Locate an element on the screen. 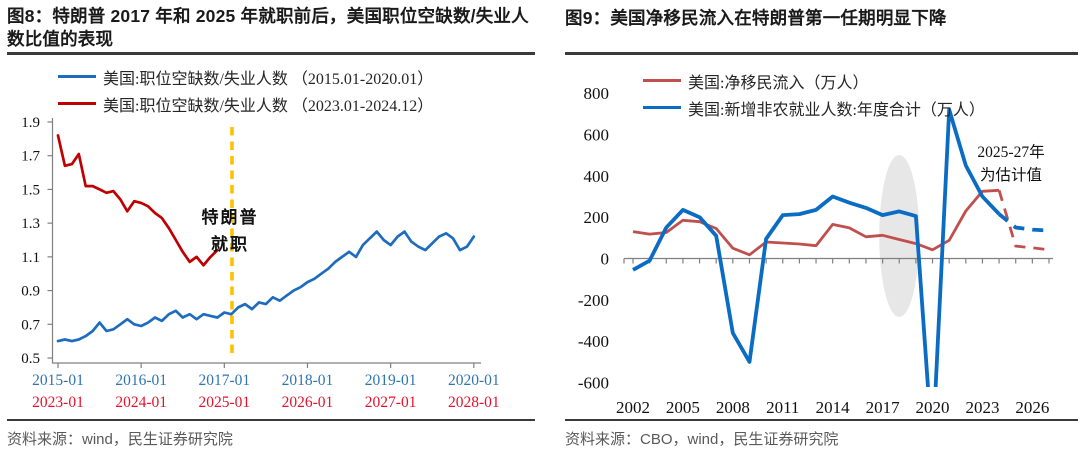 This screenshot has width=1080, height=457. fig8-xtick-blue: 2019-01 is located at coordinates (391, 380).